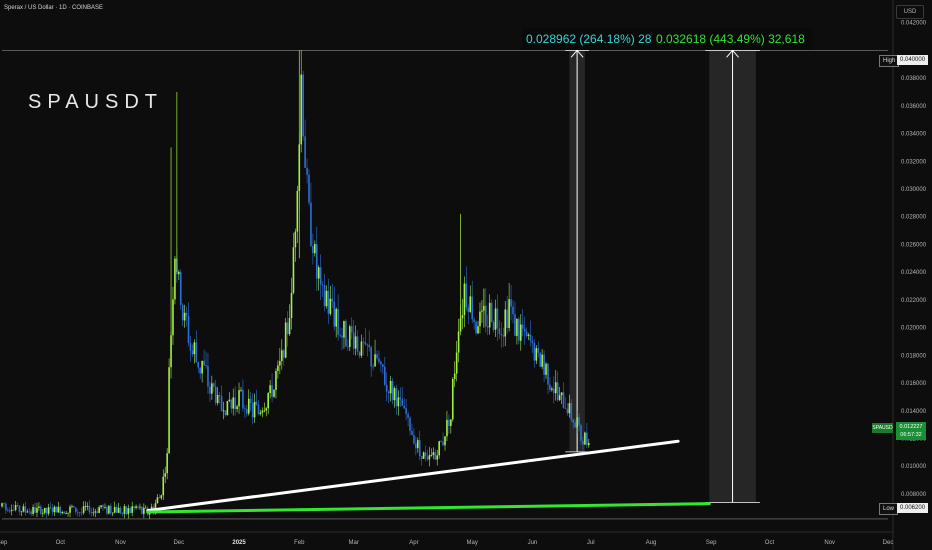 The height and width of the screenshot is (550, 932). What do you see at coordinates (910, 12) in the screenshot?
I see `currency-button: USD` at bounding box center [910, 12].